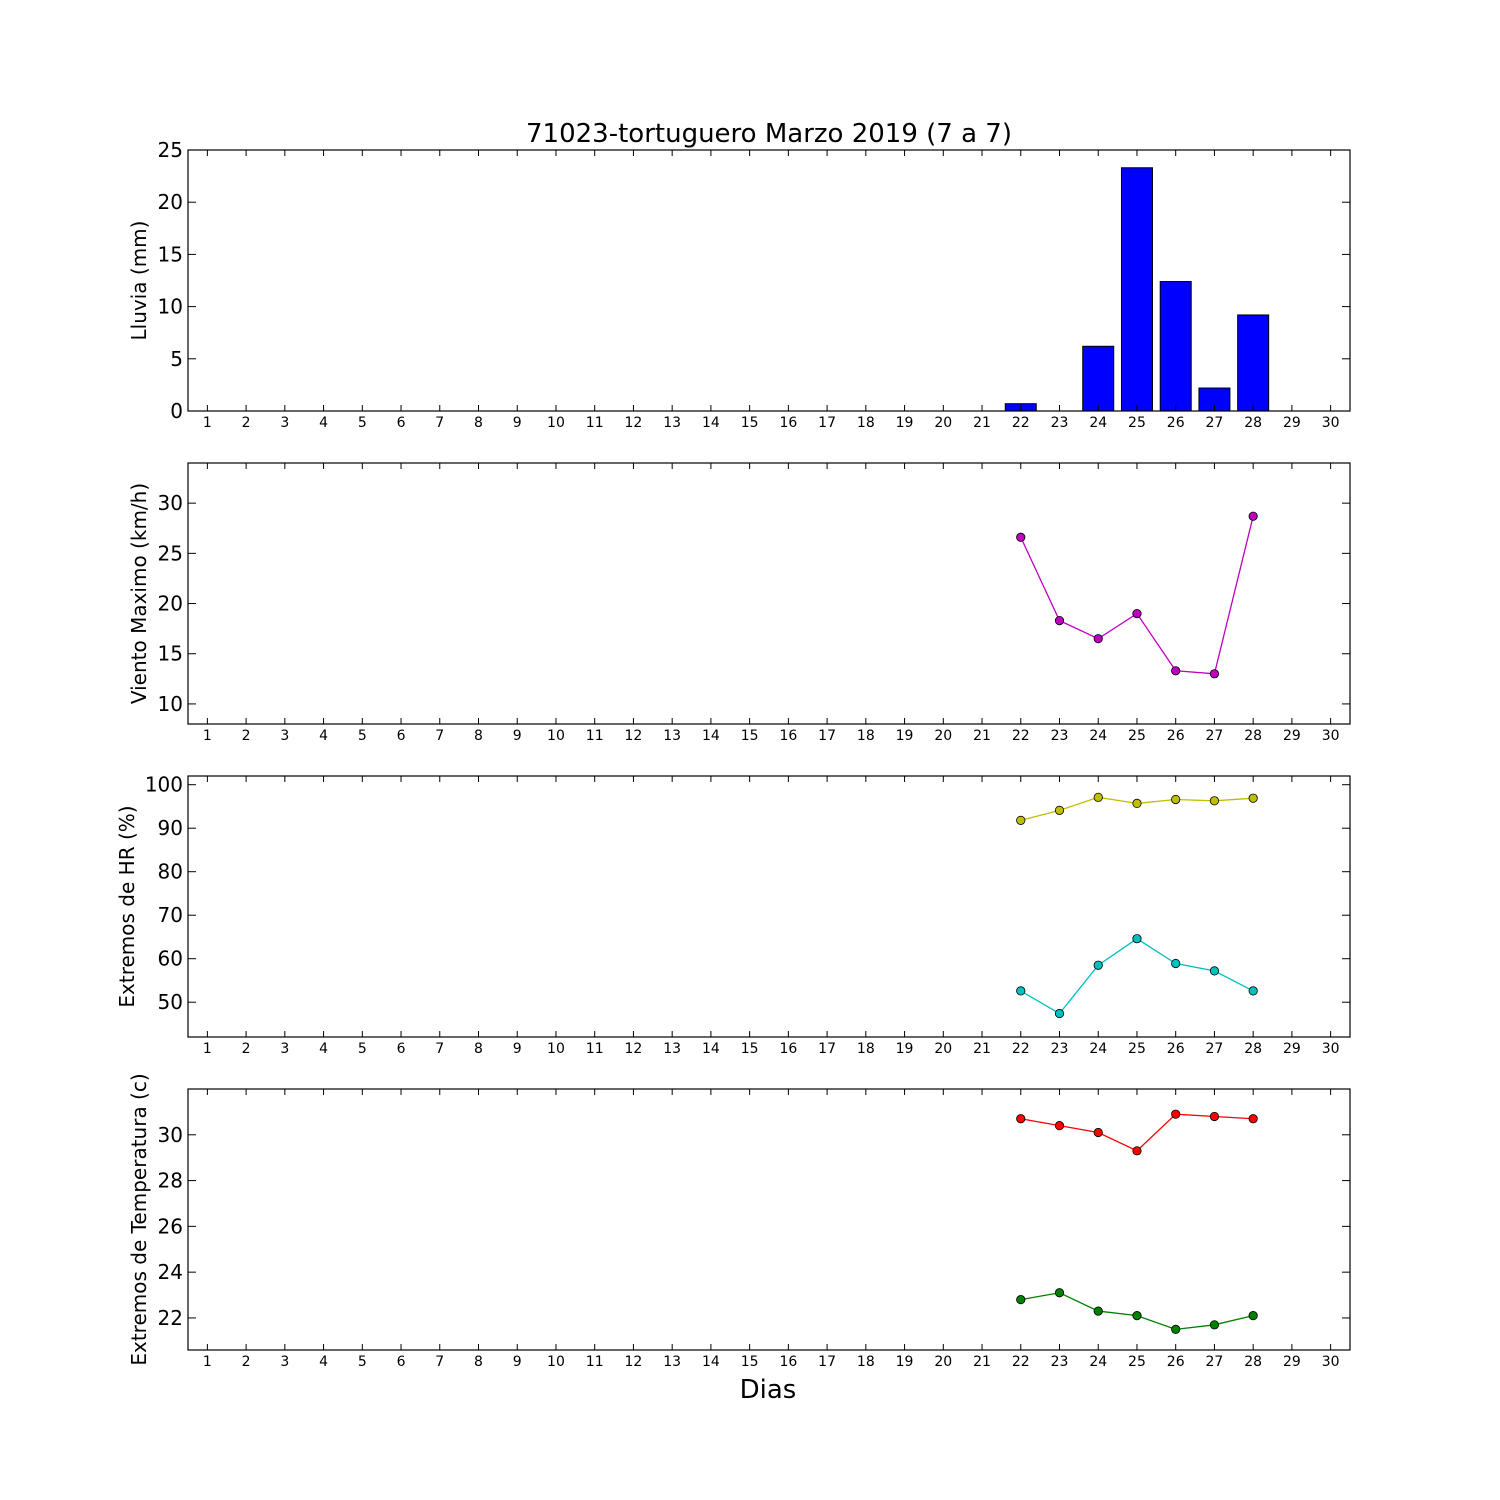 The height and width of the screenshot is (1500, 1500). What do you see at coordinates (246, 1049) in the screenshot?
I see `x-tick-label: 2` at bounding box center [246, 1049].